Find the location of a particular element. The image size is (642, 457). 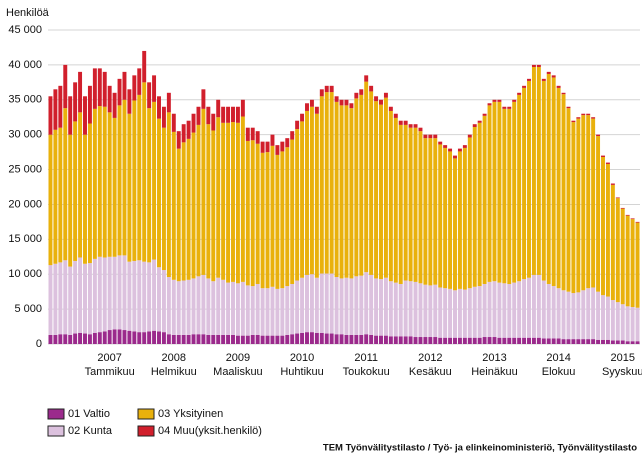

x-tick-year: 2015 is located at coordinates (622, 358).